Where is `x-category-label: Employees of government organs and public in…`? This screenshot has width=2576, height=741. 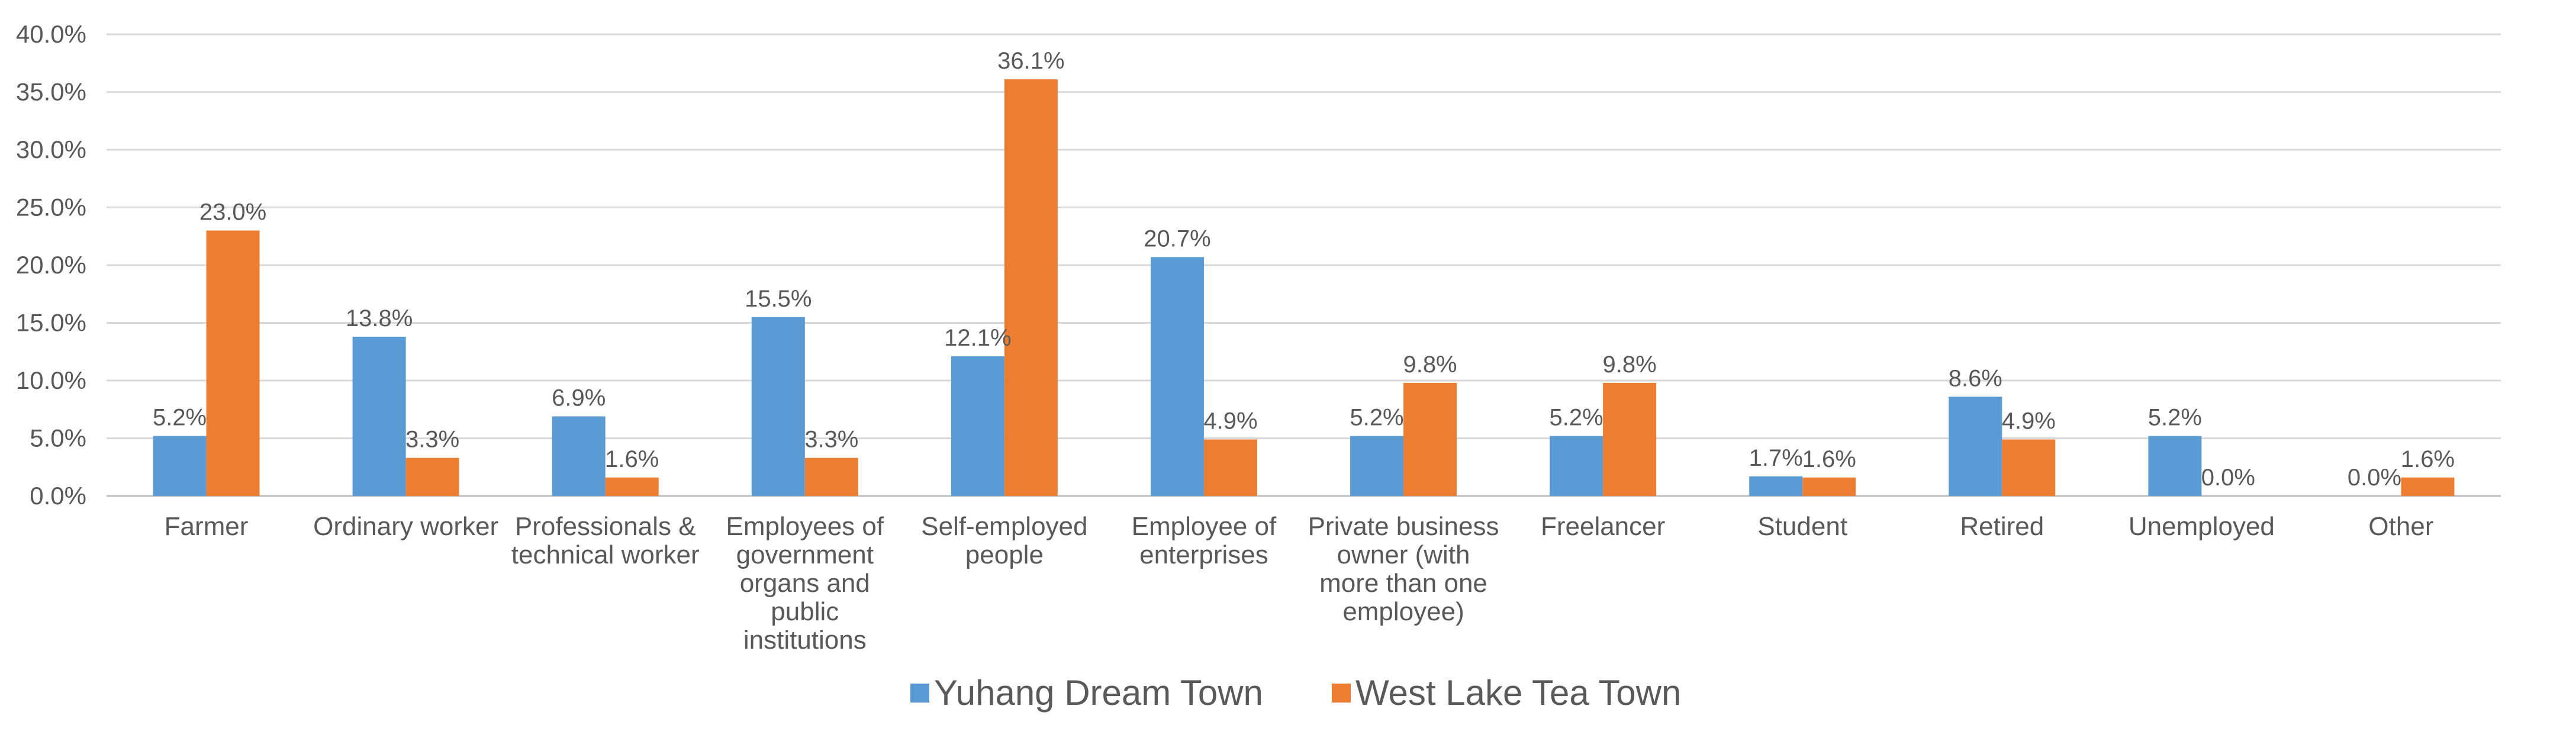
x-category-label: Employees of government organs and public in… is located at coordinates (805, 583).